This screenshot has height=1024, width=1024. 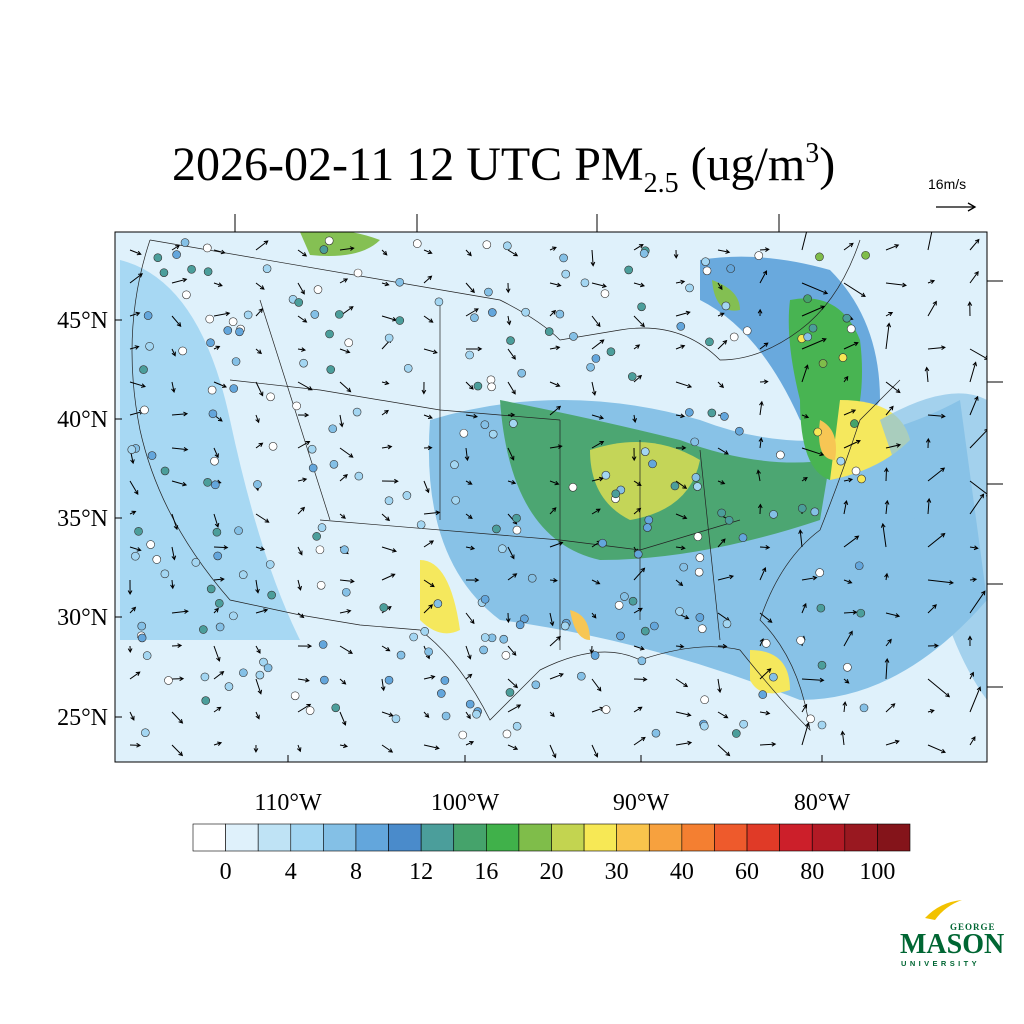 What do you see at coordinates (877, 872) in the screenshot?
I see `colorbar-label: 100` at bounding box center [877, 872].